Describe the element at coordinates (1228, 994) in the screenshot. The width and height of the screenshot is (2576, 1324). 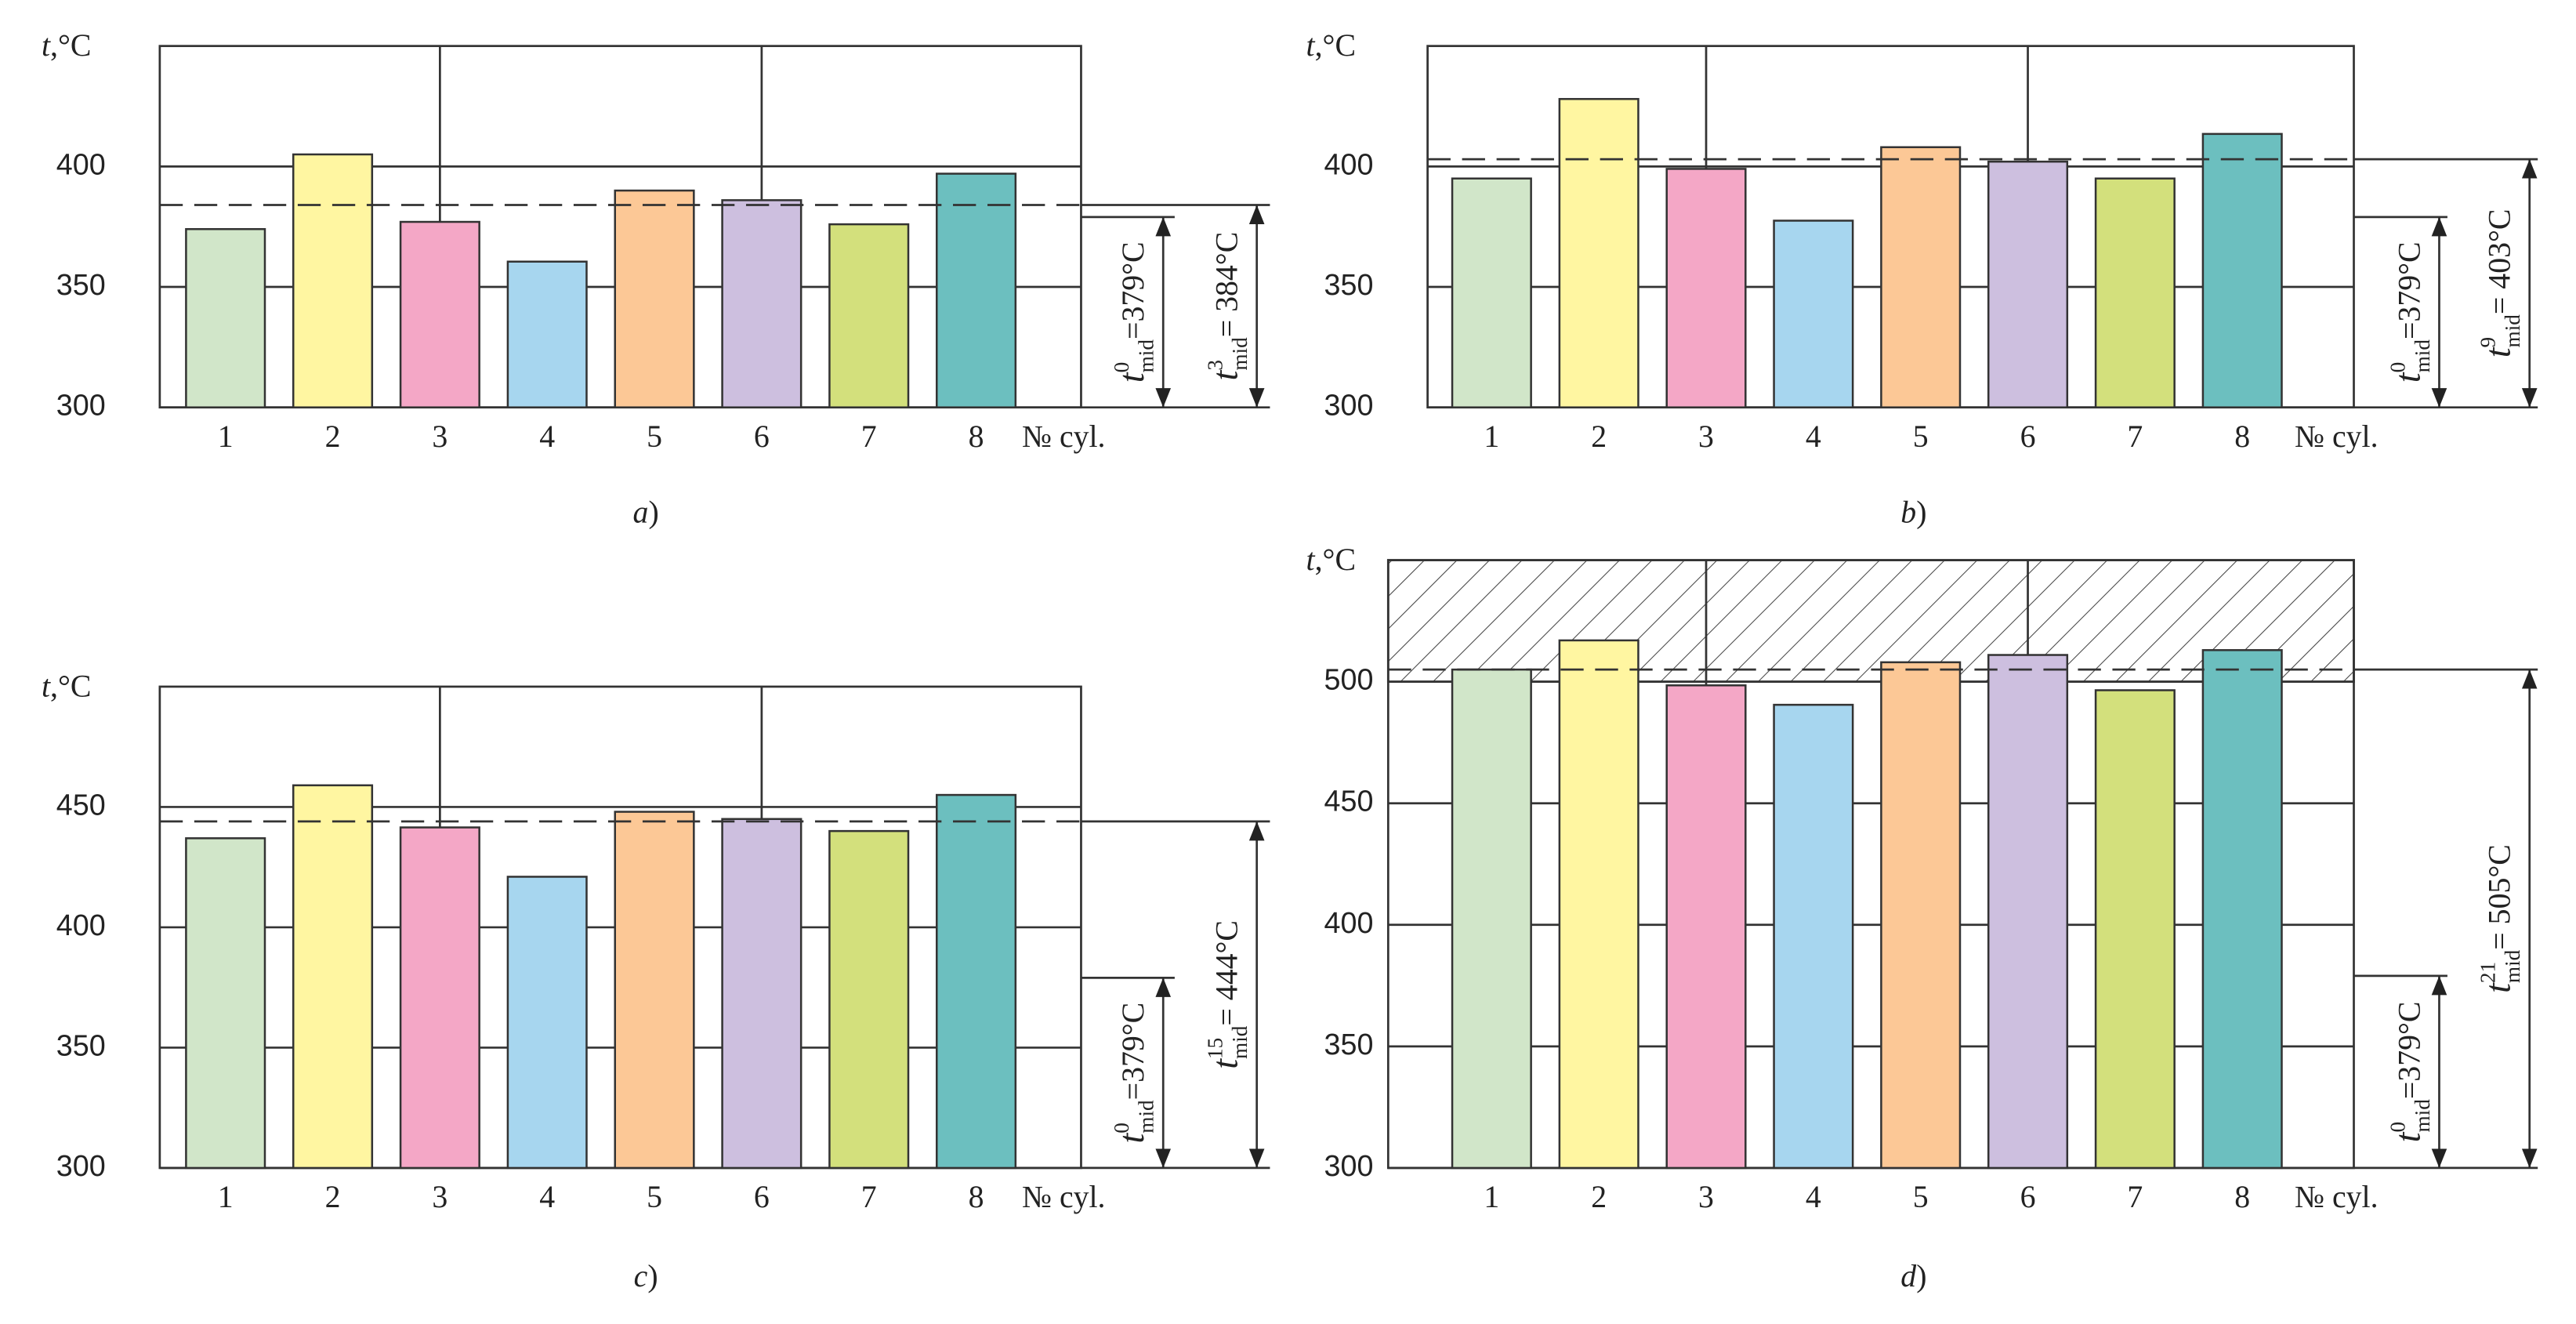
I see `annotation: t15mid= 444°C` at that location.